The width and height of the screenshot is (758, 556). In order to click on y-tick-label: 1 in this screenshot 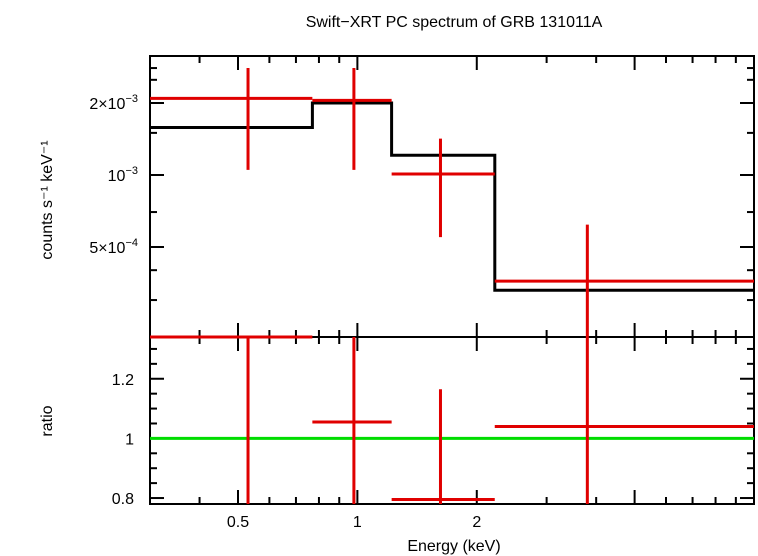, I will do `click(129, 439)`.